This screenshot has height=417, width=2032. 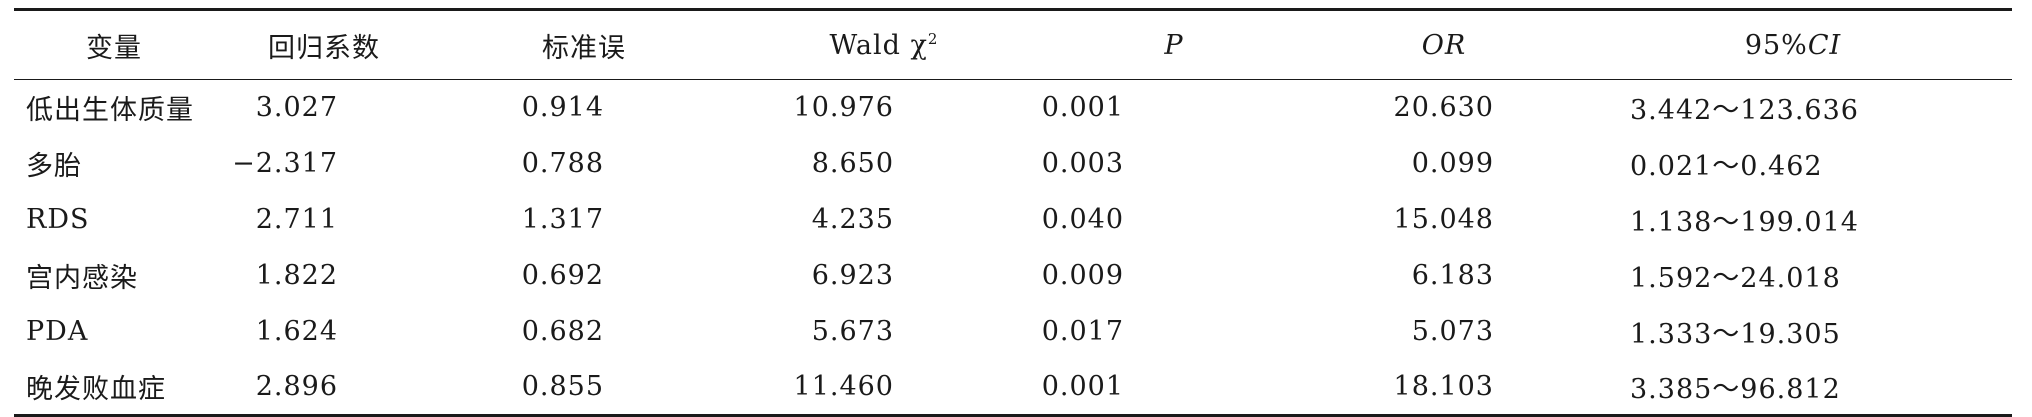 I want to click on cell-wald: 4.235, so click(x=852, y=219).